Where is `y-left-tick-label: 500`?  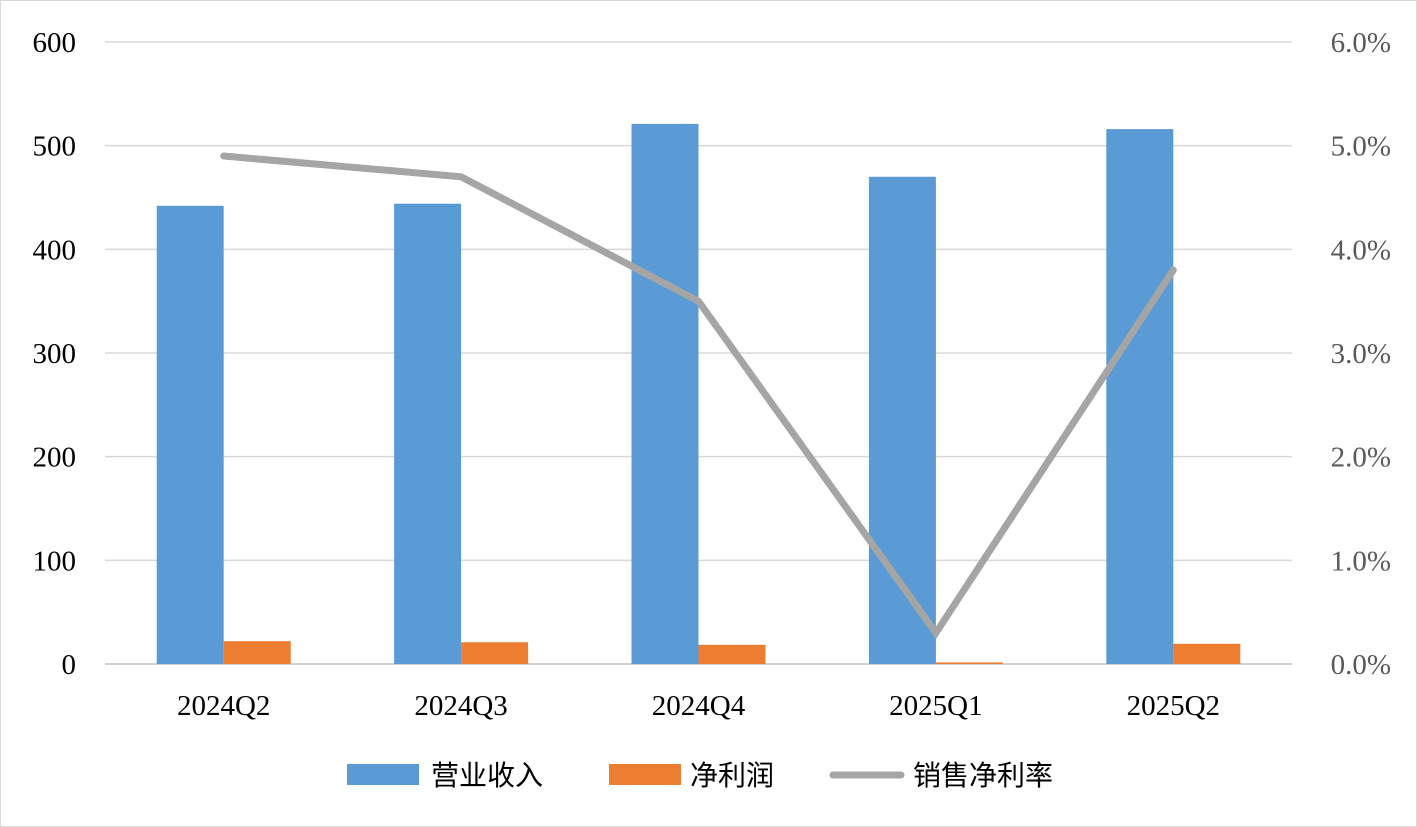
y-left-tick-label: 500 is located at coordinates (55, 147).